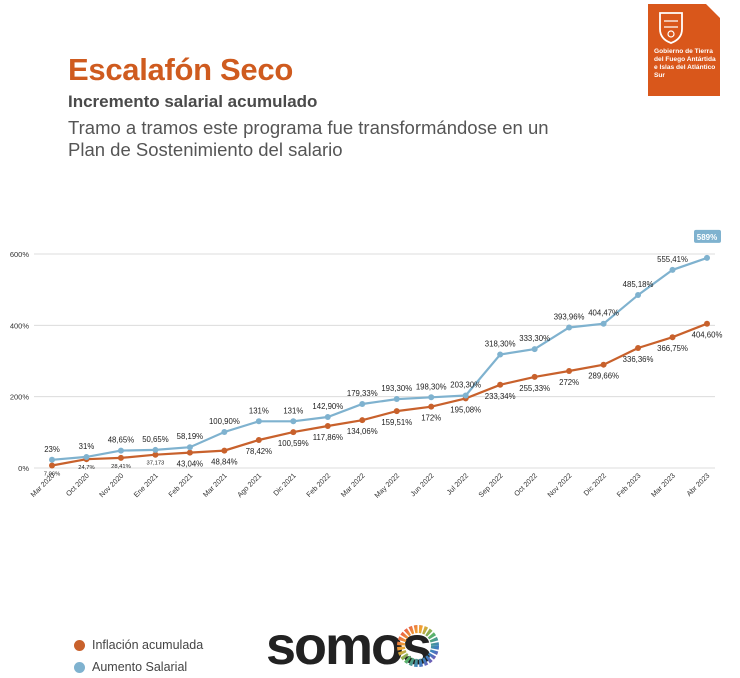 The image size is (740, 678). I want to click on x-tick-label: Ago 2021, so click(249, 485).